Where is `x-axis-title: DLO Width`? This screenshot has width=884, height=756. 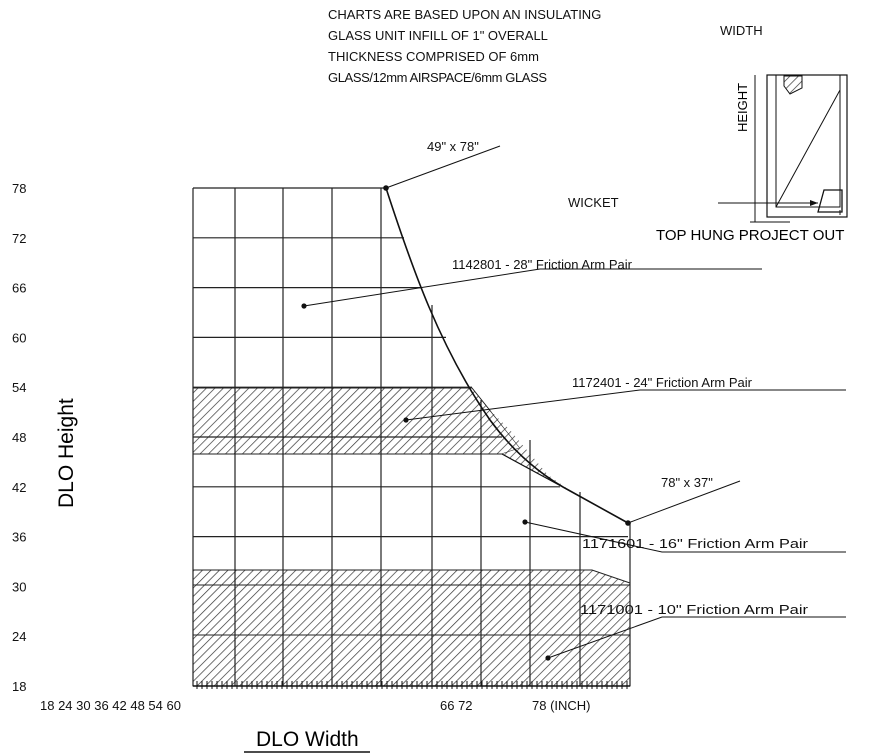
x-axis-title: DLO Width is located at coordinates (307, 739).